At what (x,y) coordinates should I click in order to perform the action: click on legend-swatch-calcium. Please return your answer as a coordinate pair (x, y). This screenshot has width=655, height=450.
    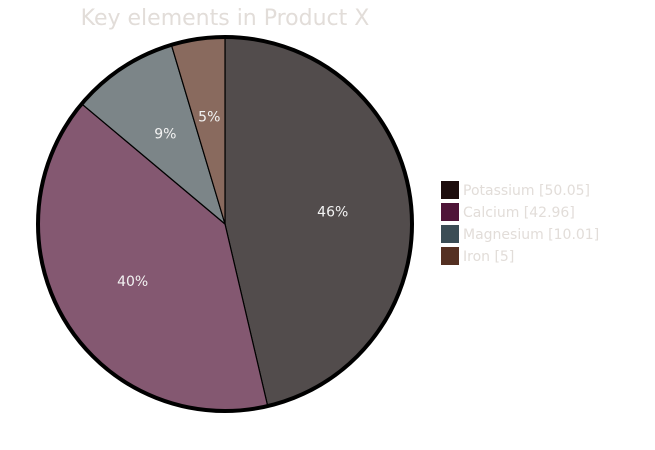
    Looking at the image, I should click on (450, 212).